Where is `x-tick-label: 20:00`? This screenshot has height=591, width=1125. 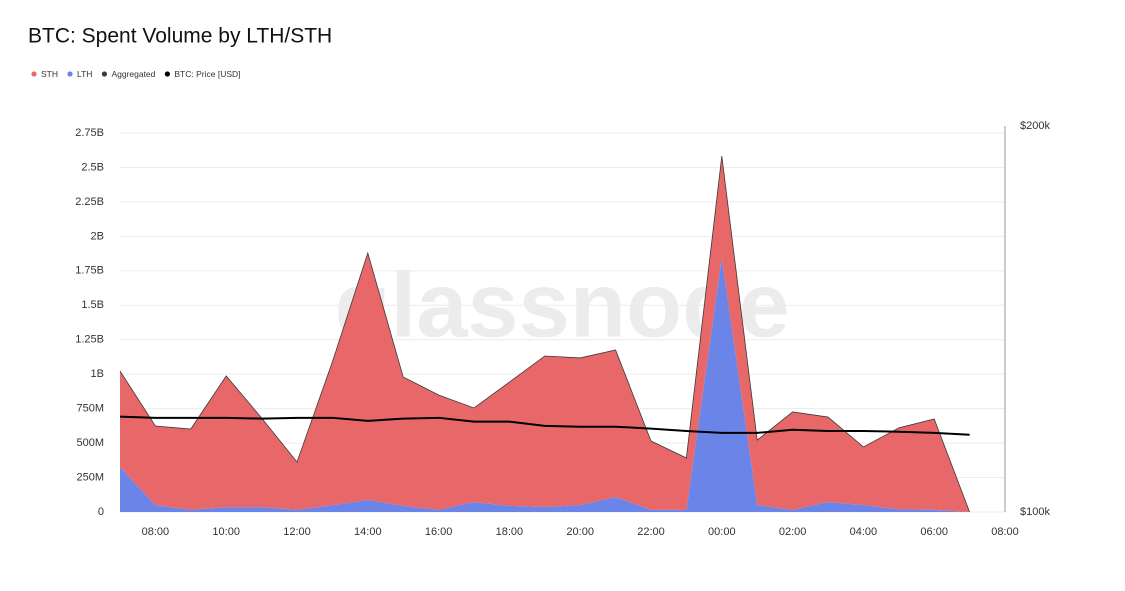
x-tick-label: 20:00 is located at coordinates (580, 532).